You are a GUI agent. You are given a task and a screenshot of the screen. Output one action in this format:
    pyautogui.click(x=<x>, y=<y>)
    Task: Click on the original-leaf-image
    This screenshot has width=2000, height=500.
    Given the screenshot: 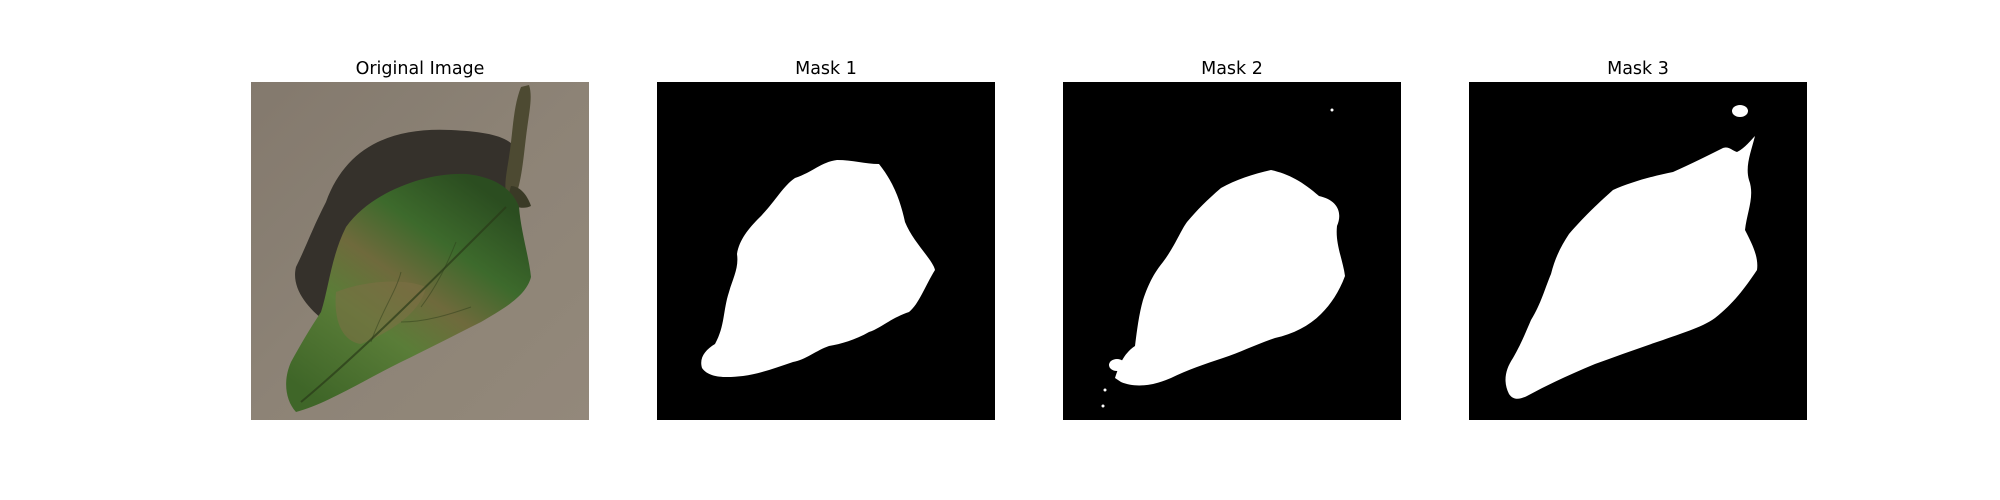 What is the action you would take?
    pyautogui.click(x=420, y=251)
    